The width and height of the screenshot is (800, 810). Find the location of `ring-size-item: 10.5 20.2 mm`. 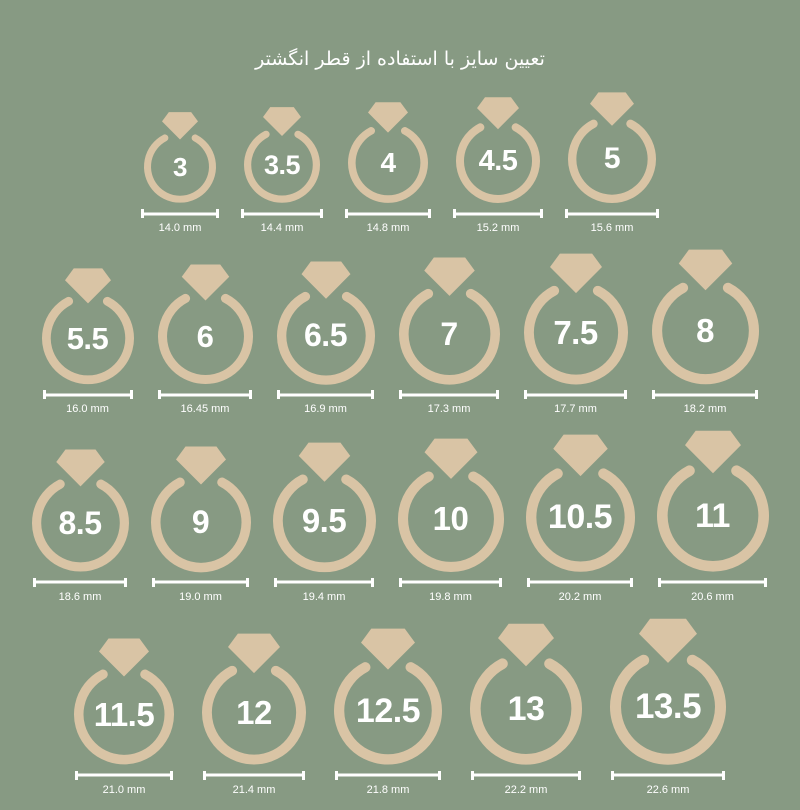

ring-size-item: 10.5 20.2 mm is located at coordinates (580, 518).